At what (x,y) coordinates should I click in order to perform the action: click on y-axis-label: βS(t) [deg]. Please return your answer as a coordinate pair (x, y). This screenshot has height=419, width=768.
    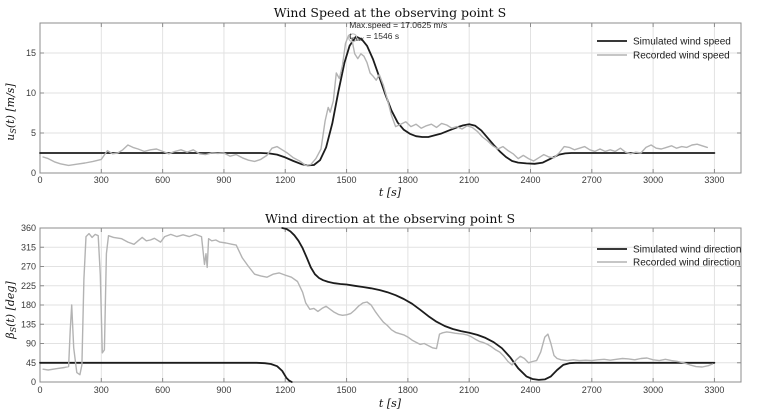
    Looking at the image, I should click on (11, 310).